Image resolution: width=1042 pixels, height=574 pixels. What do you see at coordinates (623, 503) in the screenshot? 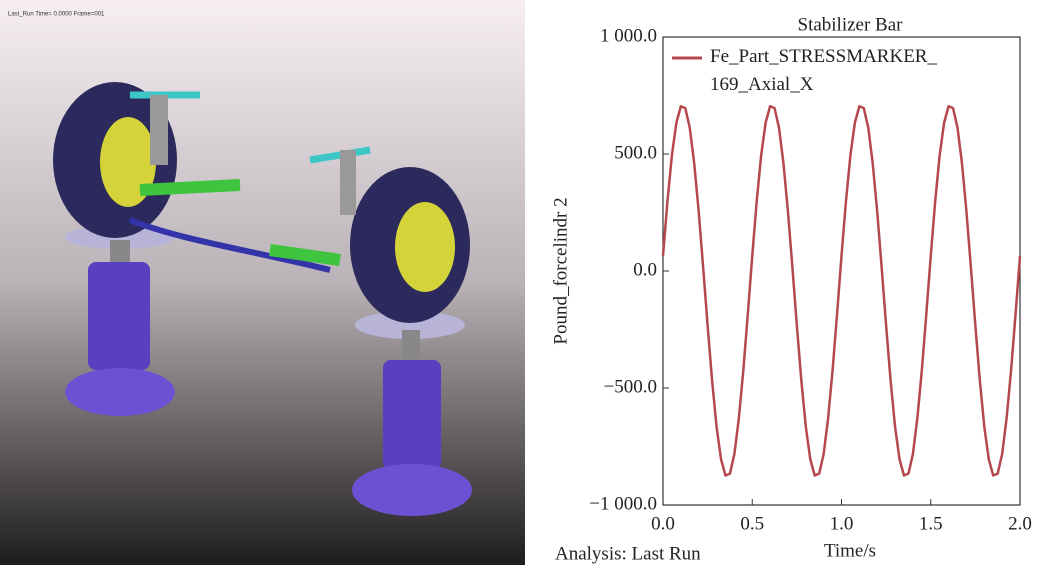
I see `y-tick-label: −1 000.0` at bounding box center [623, 503].